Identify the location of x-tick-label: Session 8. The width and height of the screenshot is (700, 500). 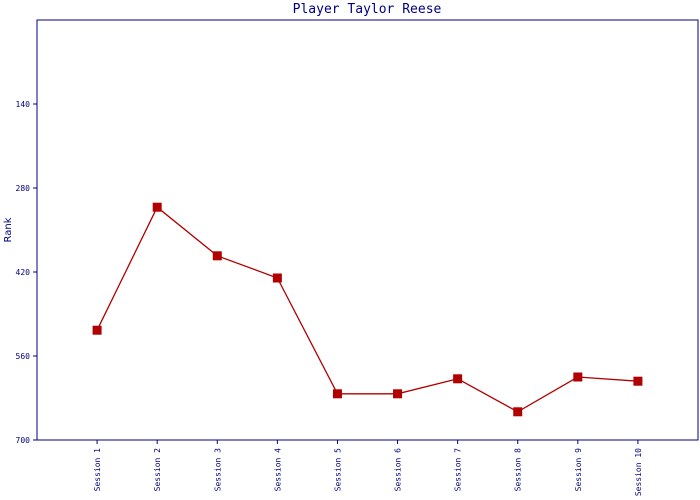
(518, 470).